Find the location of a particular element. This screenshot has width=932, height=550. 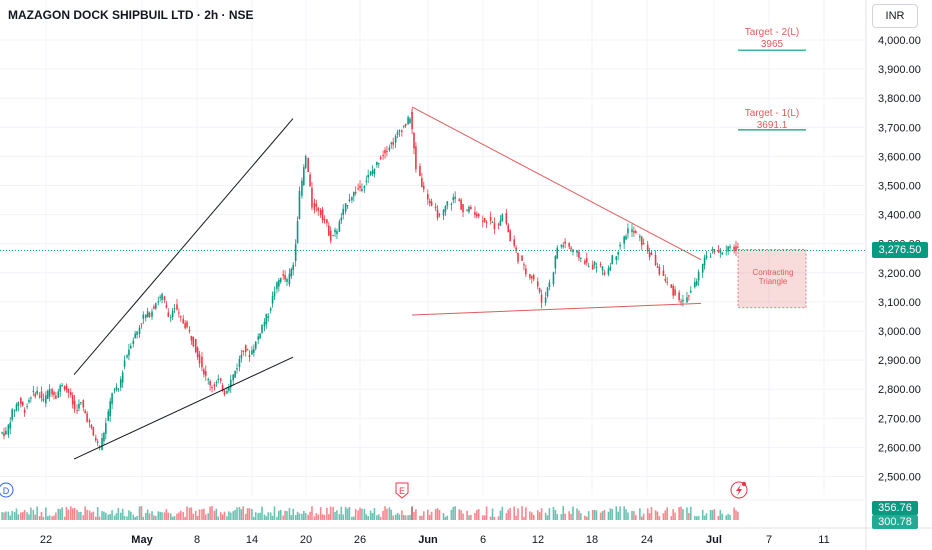

currency-button: INR is located at coordinates (895, 16).